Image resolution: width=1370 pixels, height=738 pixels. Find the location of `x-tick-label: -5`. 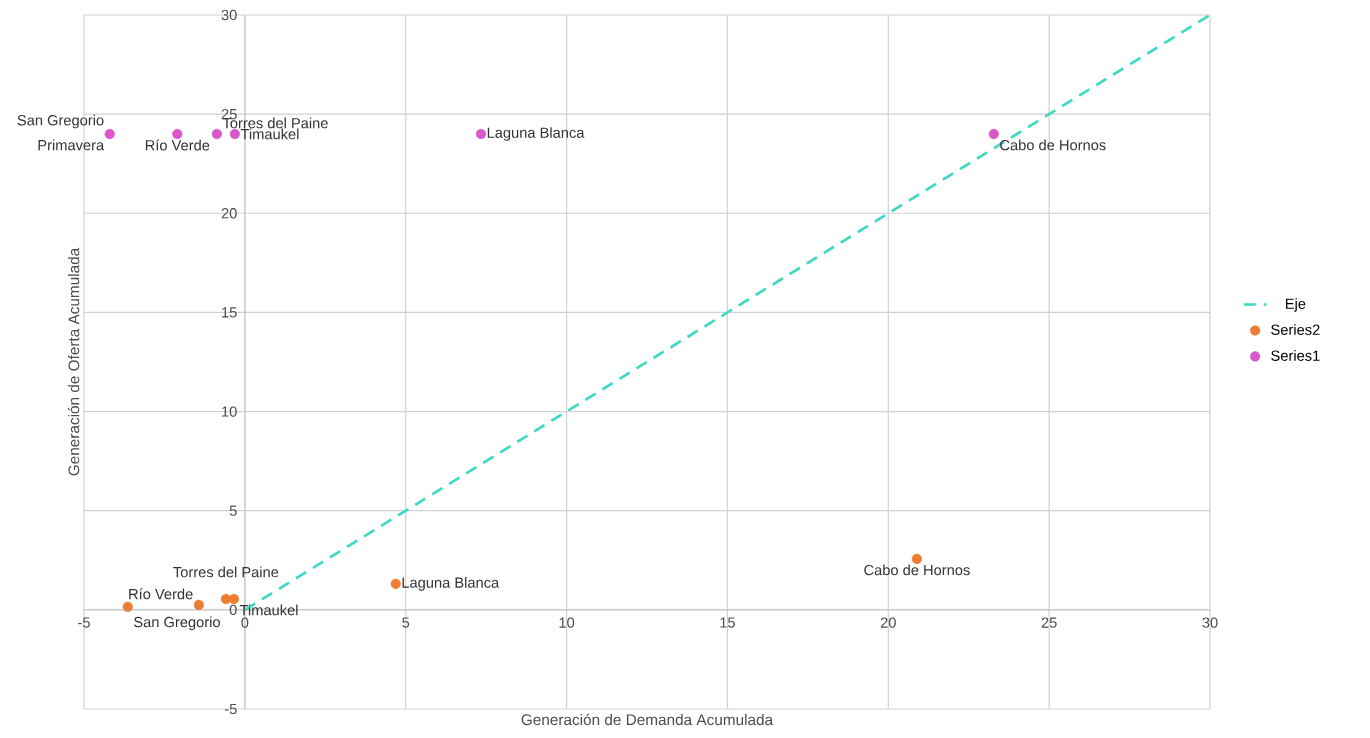

x-tick-label: -5 is located at coordinates (84, 622).